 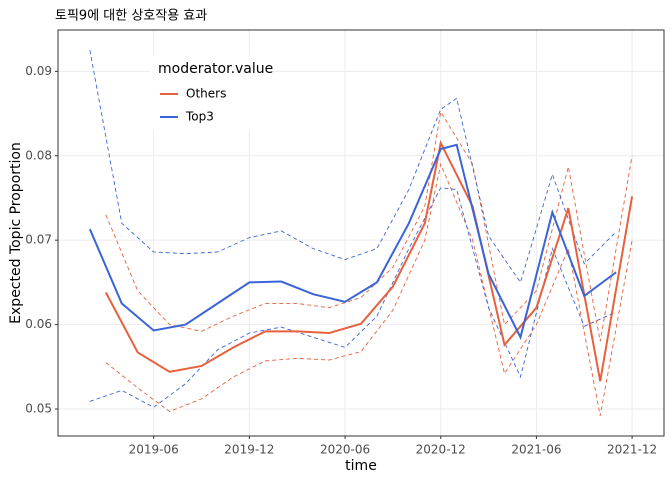 I want to click on x-tick-label: 2020-06, so click(x=345, y=450).